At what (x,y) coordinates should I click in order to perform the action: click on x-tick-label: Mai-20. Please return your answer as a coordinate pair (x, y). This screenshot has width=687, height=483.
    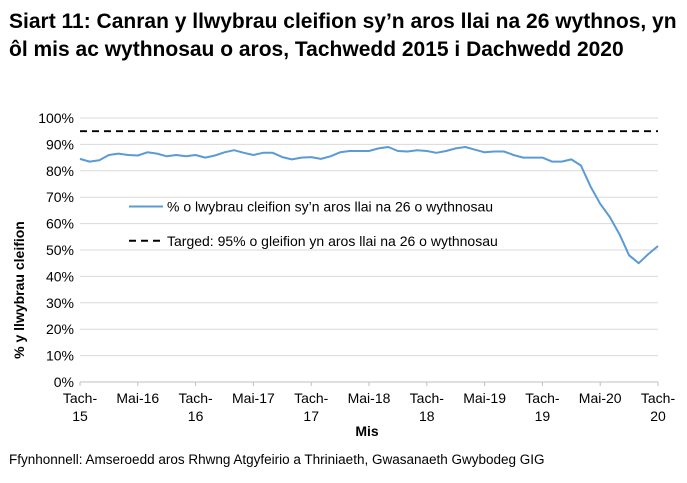
    Looking at the image, I should click on (600, 398).